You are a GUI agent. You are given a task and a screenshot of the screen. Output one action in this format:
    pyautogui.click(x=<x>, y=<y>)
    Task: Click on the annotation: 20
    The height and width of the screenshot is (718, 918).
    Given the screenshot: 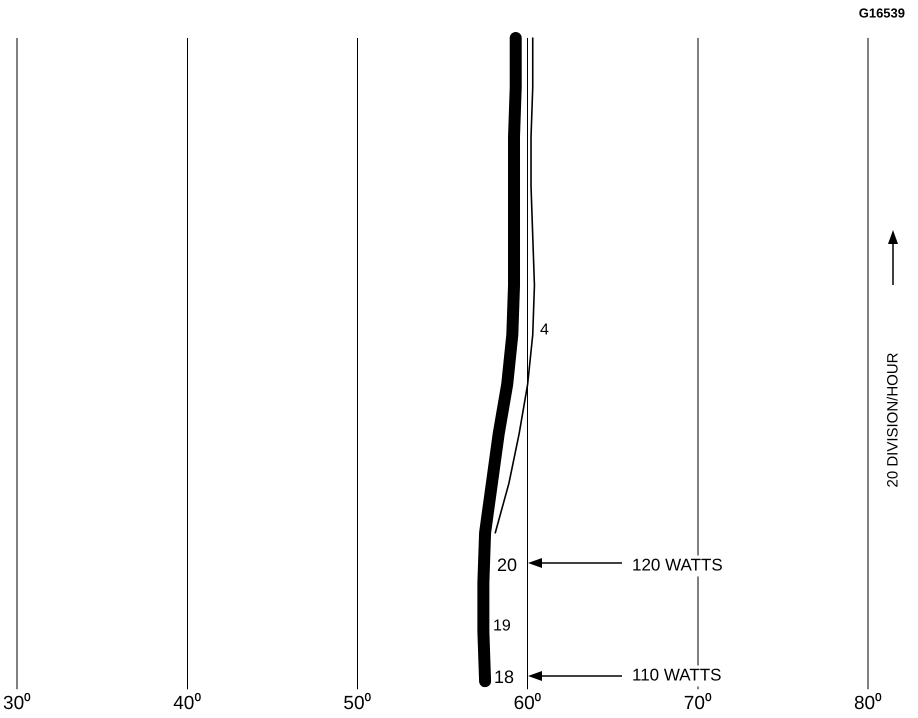 What is the action you would take?
    pyautogui.click(x=507, y=564)
    